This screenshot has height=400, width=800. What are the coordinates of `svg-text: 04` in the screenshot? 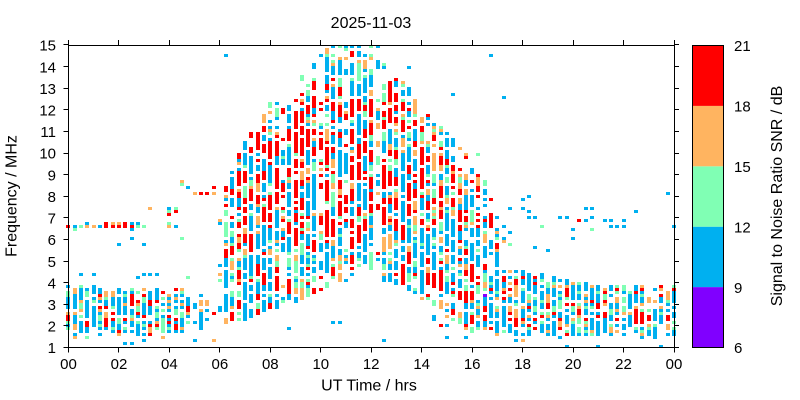 It's located at (169, 364).